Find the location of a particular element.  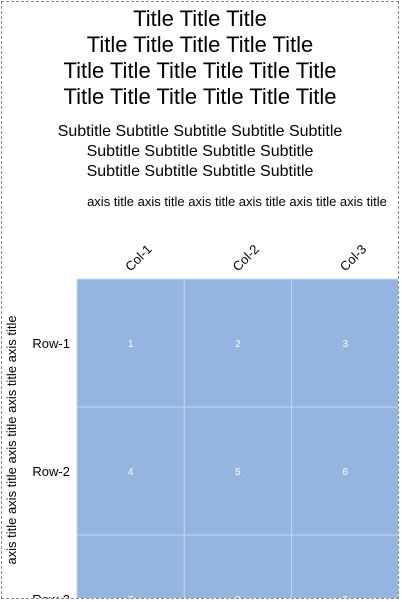

cell-value-label: 3 is located at coordinates (345, 344).